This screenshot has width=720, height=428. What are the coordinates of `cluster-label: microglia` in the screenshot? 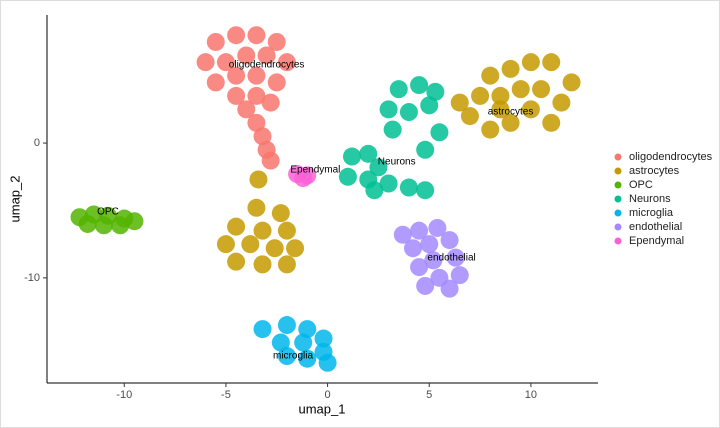 It's located at (293, 356).